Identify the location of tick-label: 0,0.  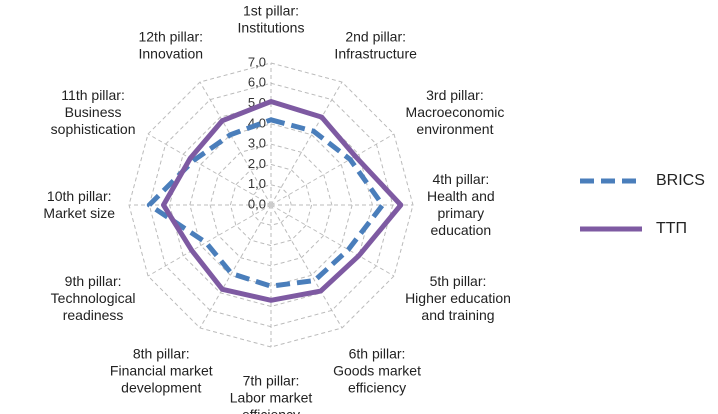
(257, 203).